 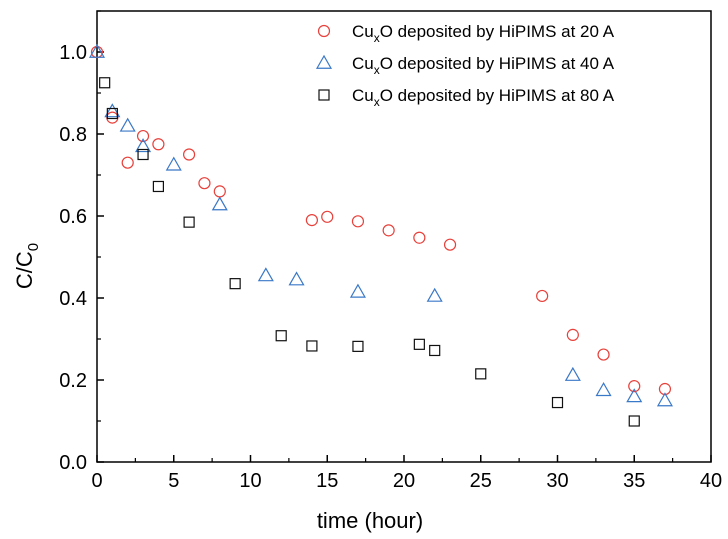 I want to click on legend-label: CuxO deposited by HiPIMS at 80 A, so click(x=483, y=97).